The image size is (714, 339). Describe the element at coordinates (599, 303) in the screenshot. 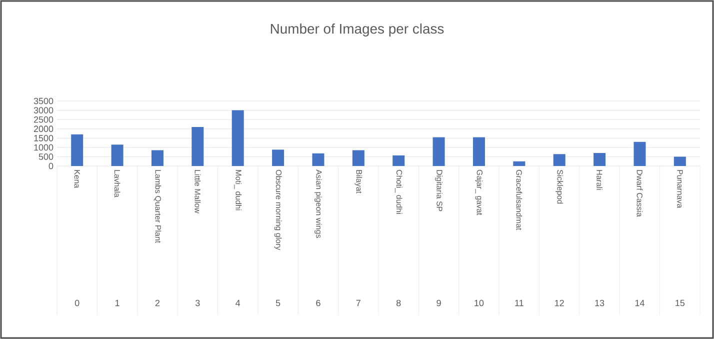

I see `text: 13` at that location.